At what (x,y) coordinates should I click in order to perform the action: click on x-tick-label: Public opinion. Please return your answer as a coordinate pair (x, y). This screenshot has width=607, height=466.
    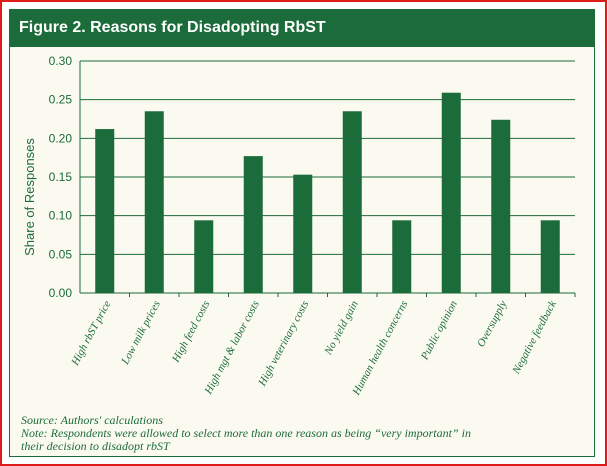
    Looking at the image, I should click on (439, 330).